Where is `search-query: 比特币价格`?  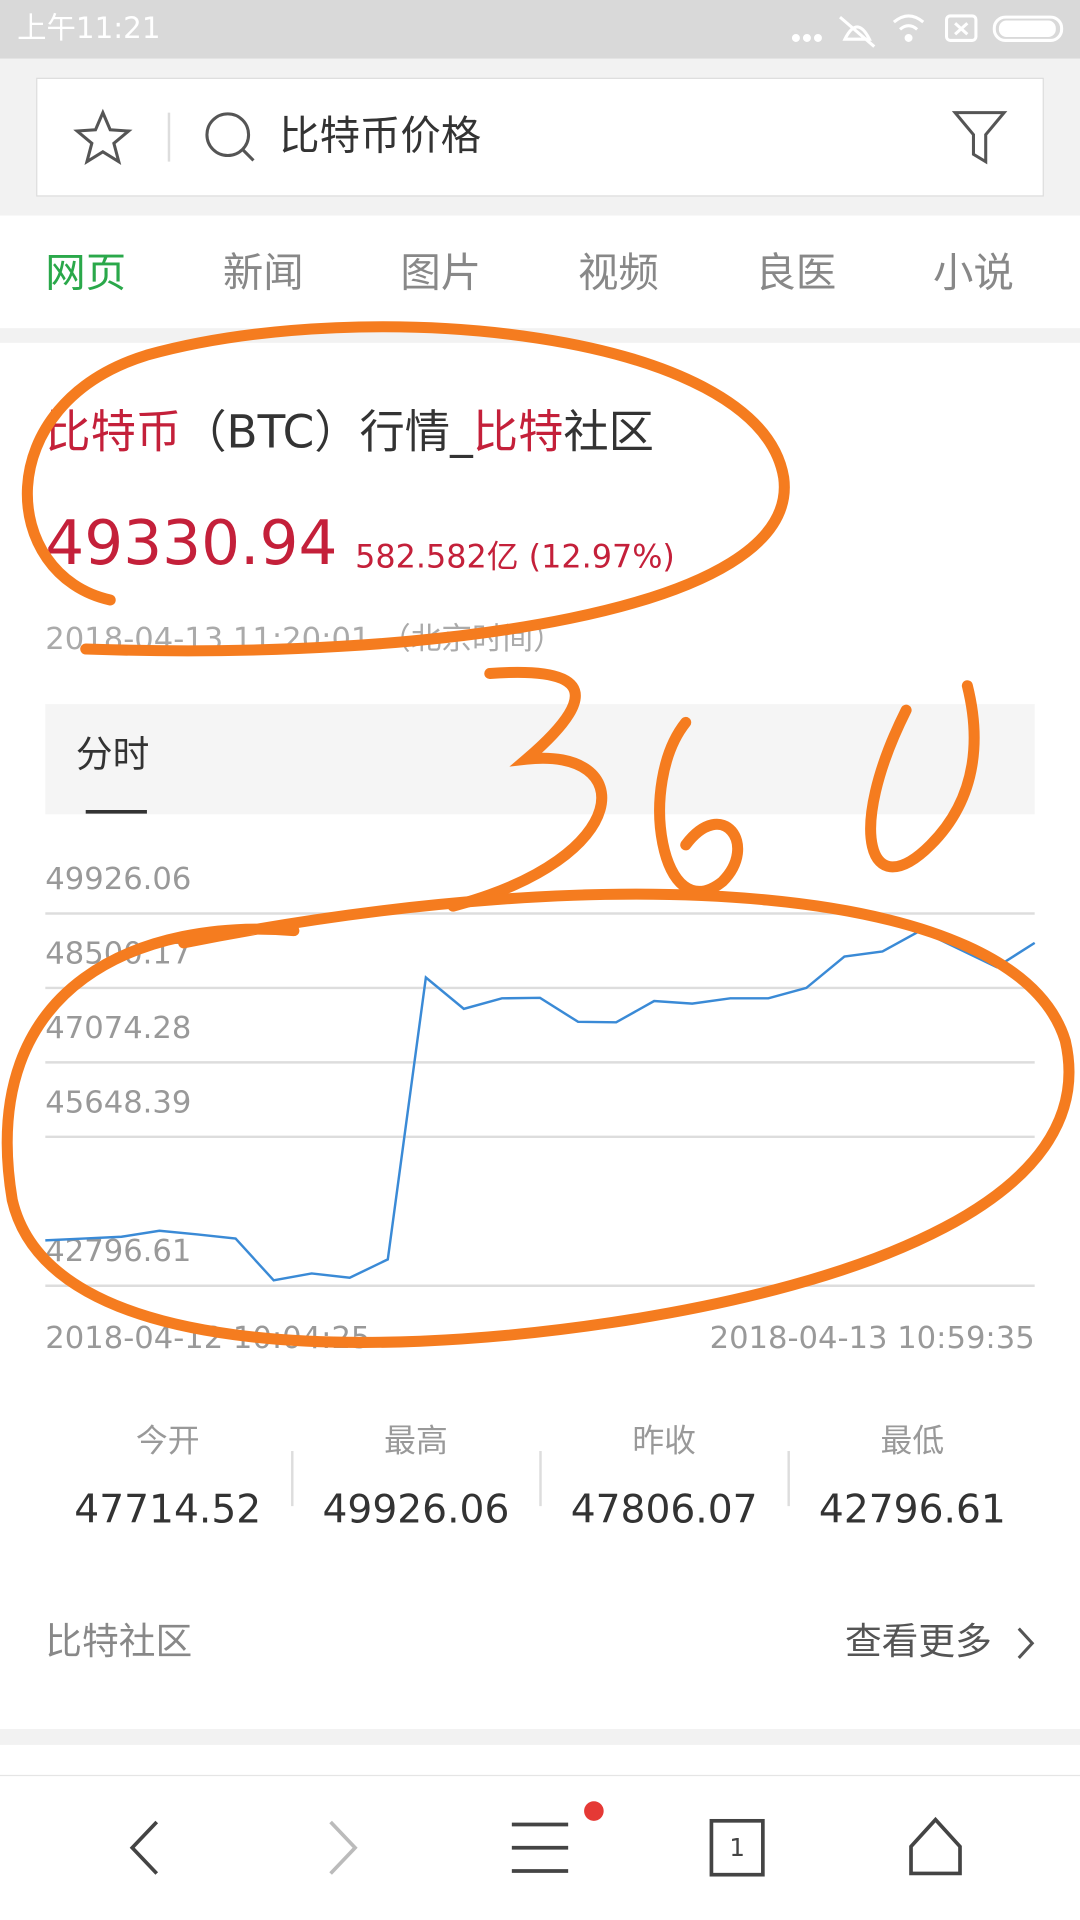
search-query: 比特币价格 is located at coordinates (380, 135).